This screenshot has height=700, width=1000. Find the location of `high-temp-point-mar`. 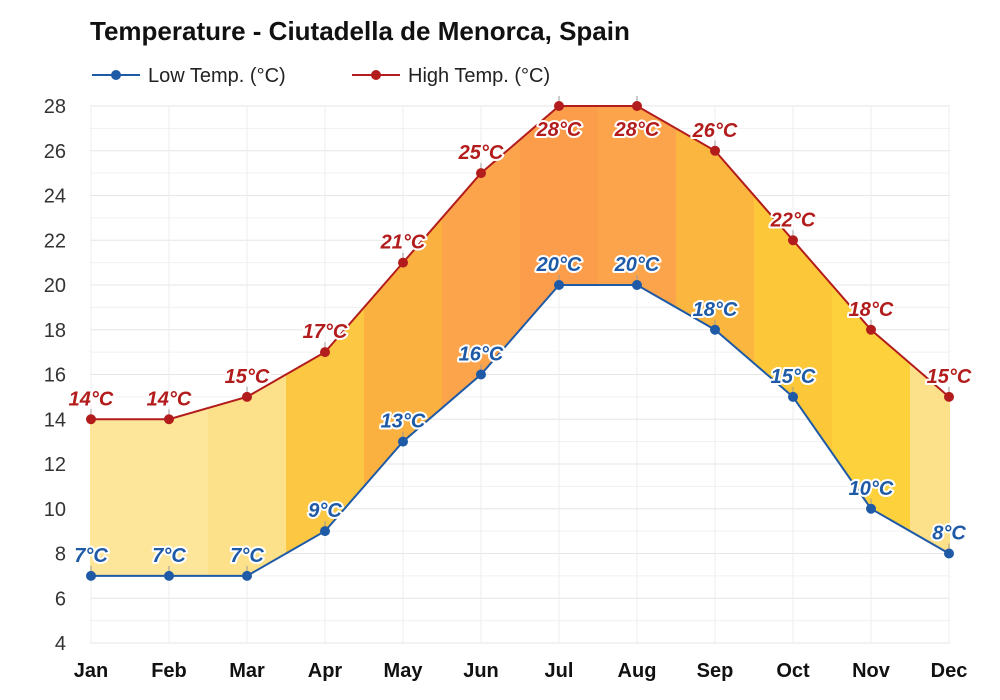

high-temp-point-mar is located at coordinates (247, 396).